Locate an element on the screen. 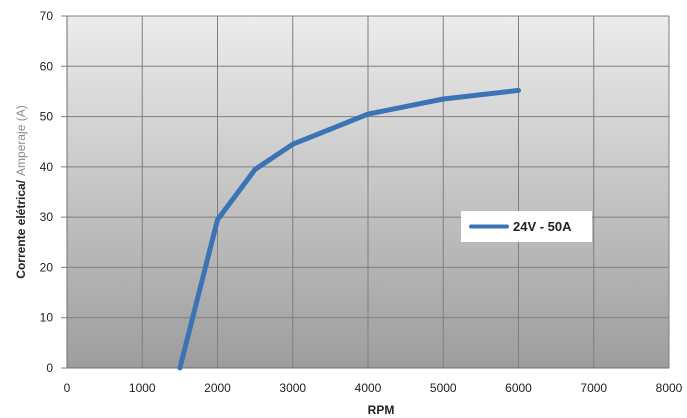 This screenshot has width=687, height=418. y-tick-label: 50 is located at coordinates (47, 117).